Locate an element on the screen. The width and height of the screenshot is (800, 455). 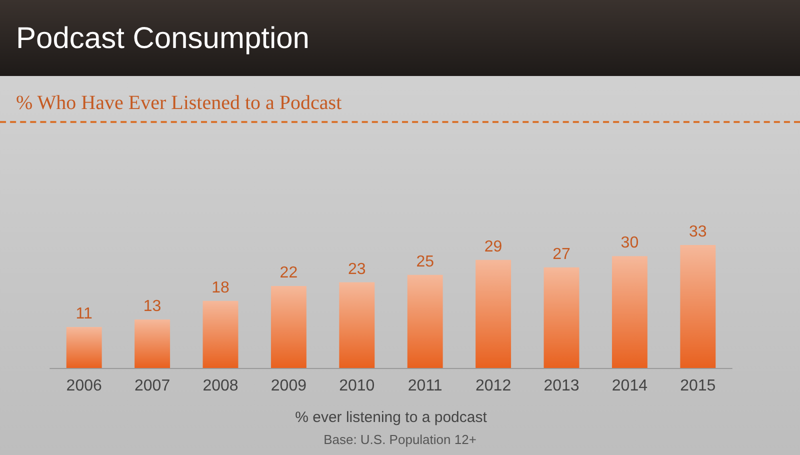
data-label: 23 is located at coordinates (357, 269).